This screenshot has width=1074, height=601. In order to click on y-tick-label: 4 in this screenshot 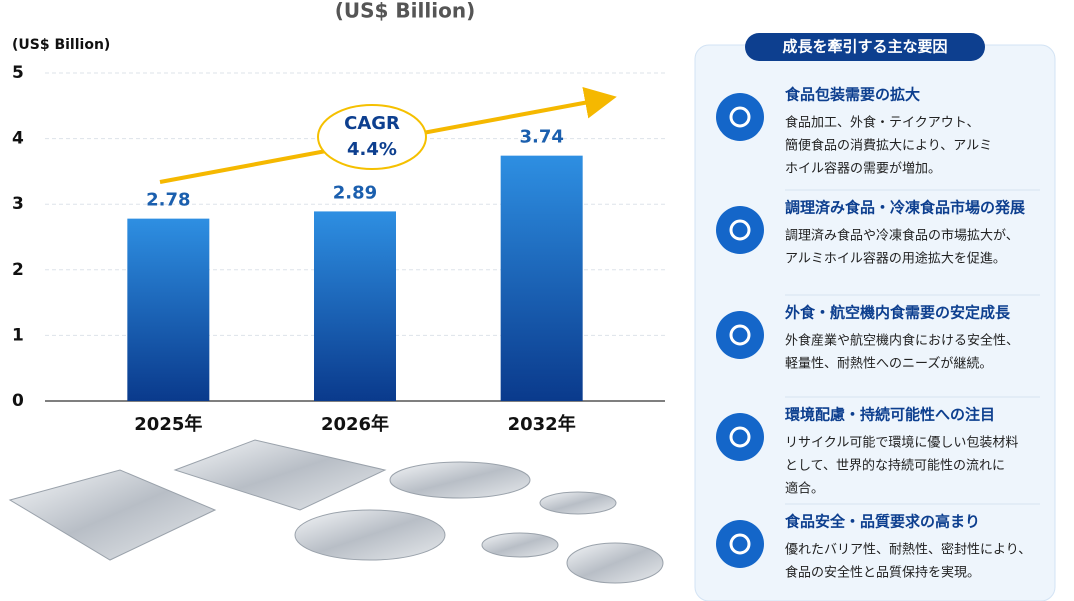, I will do `click(18, 139)`.